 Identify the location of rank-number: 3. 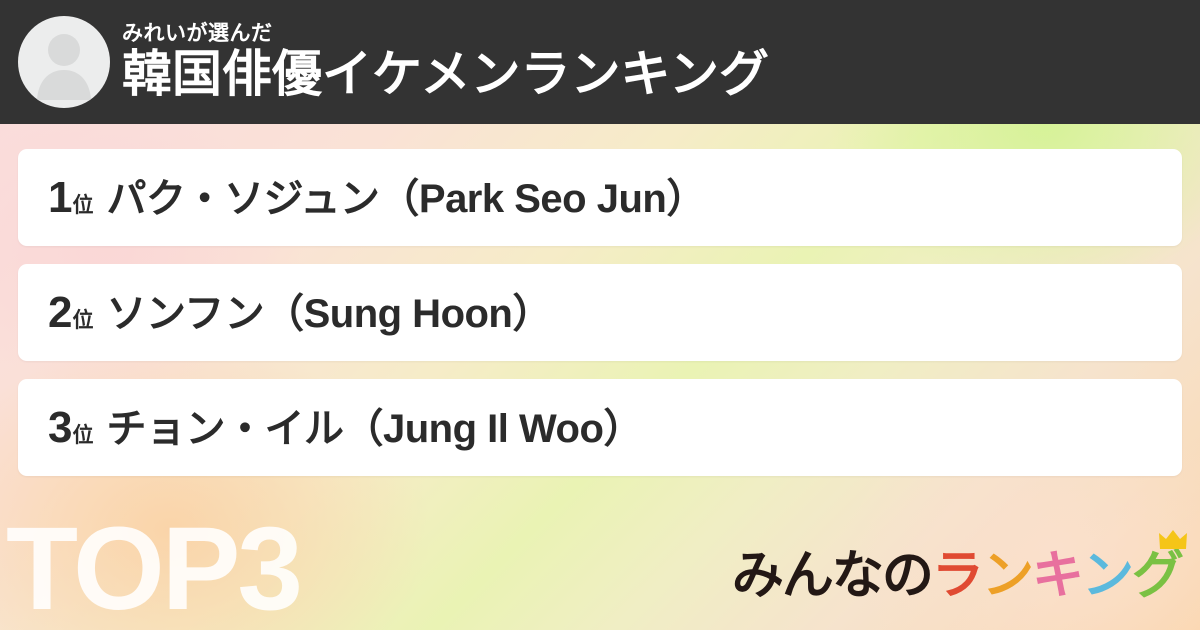
(60, 427).